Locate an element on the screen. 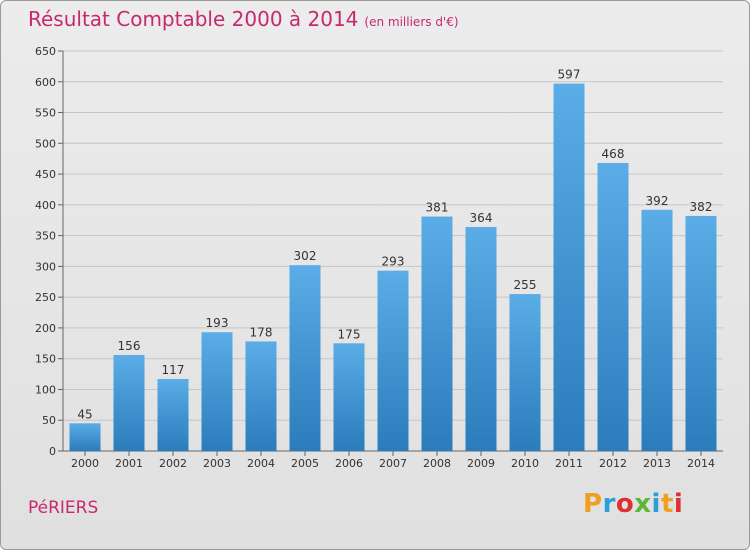 This screenshot has height=550, width=750. x-tick-label: 2000 is located at coordinates (85, 463).